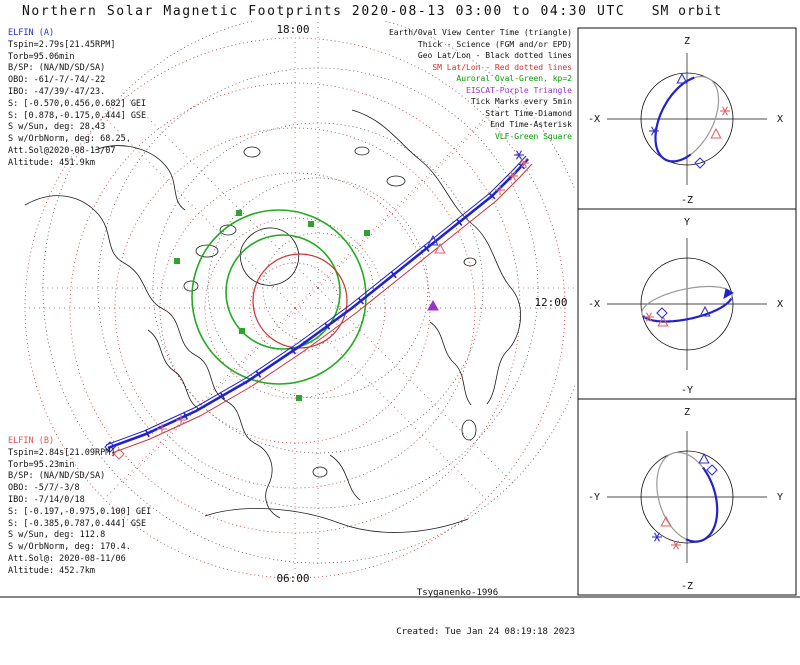 The width and height of the screenshot is (800, 665). Describe the element at coordinates (292, 29) in the screenshot. I see `clock-label: 18:00` at that location.